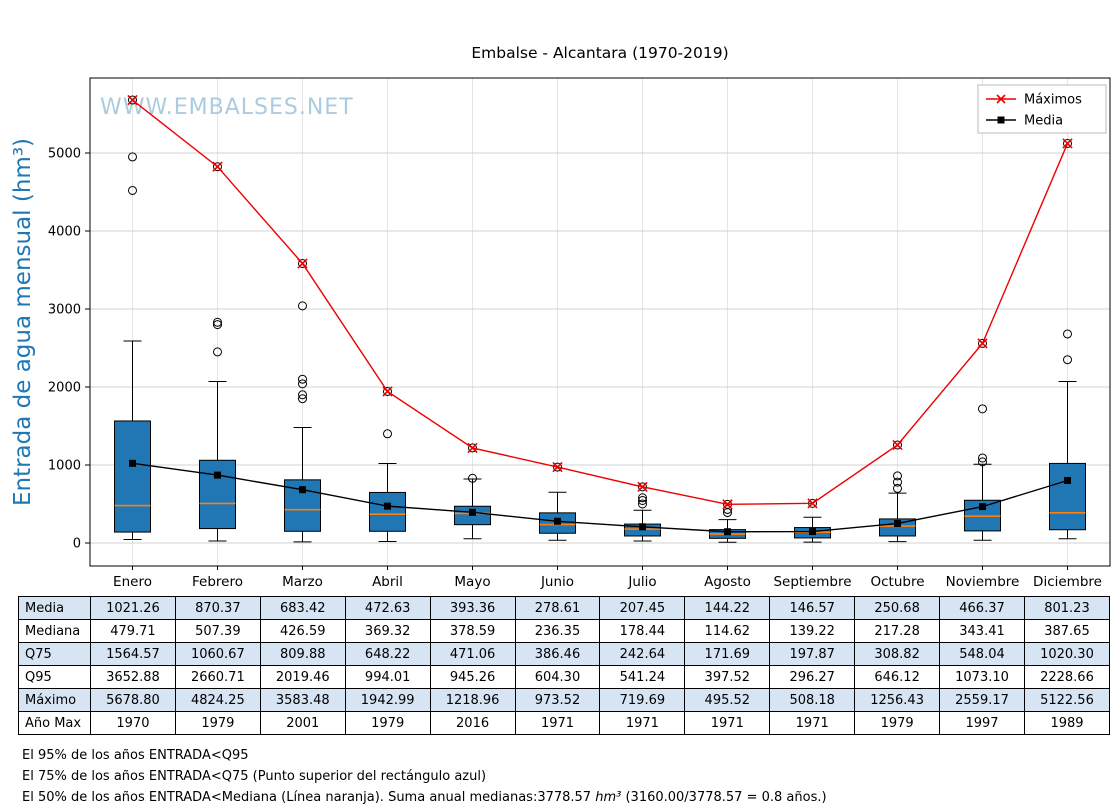 Image resolution: width=1120 pixels, height=810 pixels. Describe the element at coordinates (472, 700) in the screenshot. I see `table-cell: 1218.96` at that location.